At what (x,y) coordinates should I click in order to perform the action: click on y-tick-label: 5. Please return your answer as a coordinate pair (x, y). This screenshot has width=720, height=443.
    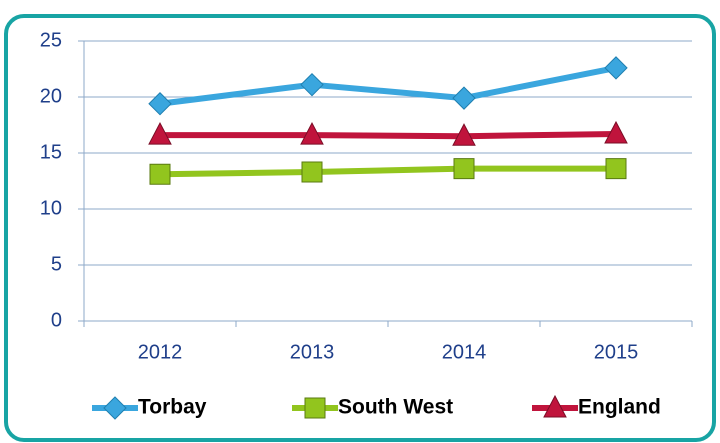
    Looking at the image, I should click on (56, 264).